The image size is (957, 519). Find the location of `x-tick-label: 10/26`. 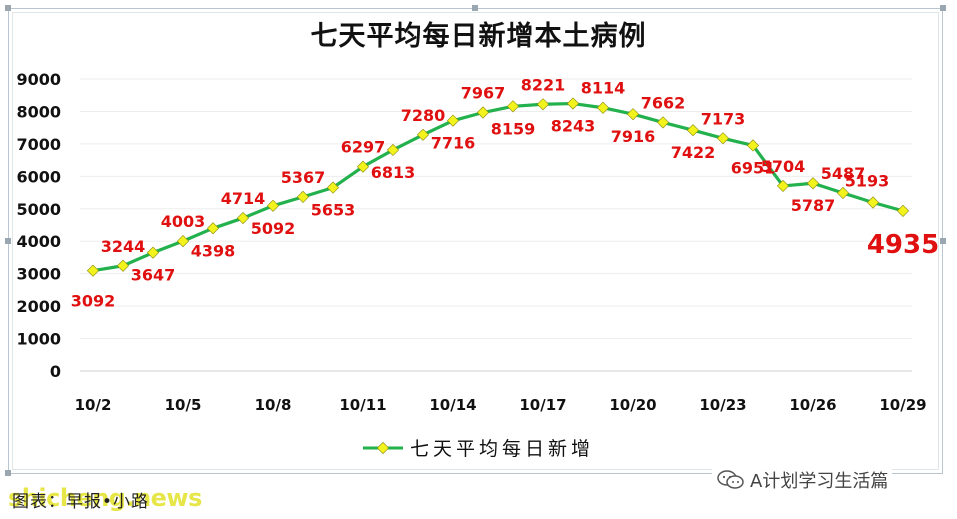

x-tick-label: 10/26 is located at coordinates (812, 405).